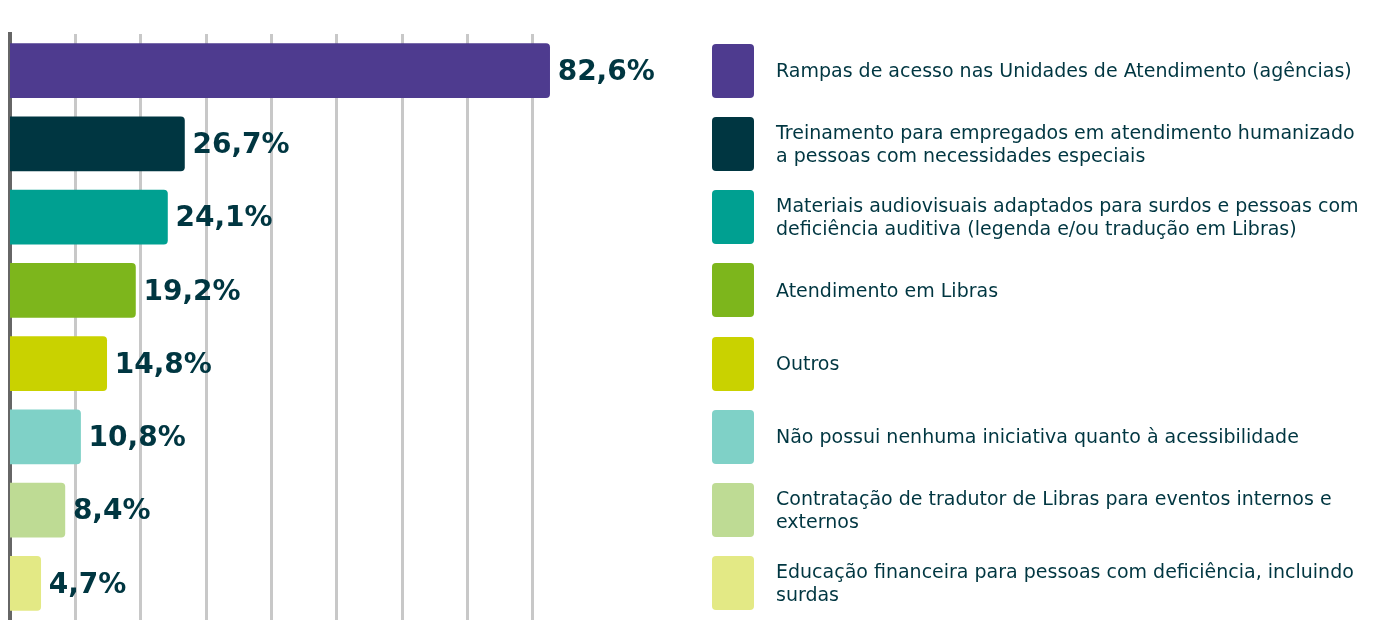  What do you see at coordinates (241, 144) in the screenshot?
I see `data-label: 26,7%` at bounding box center [241, 144].